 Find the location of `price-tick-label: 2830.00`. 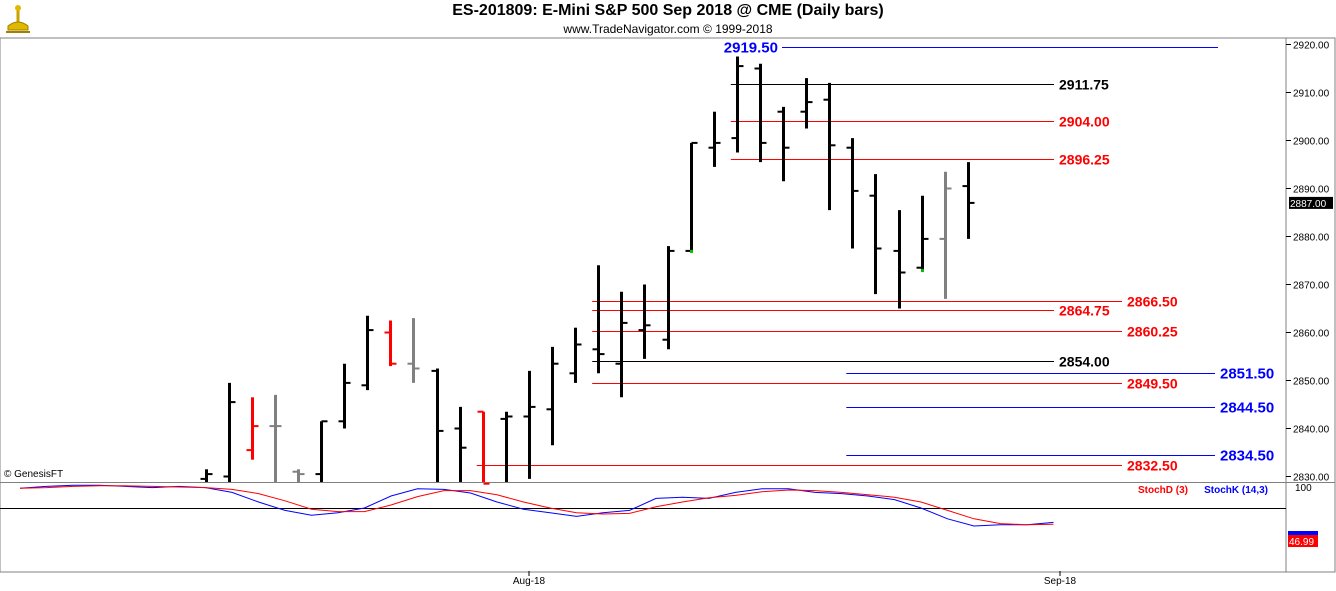

price-tick-label: 2830.00 is located at coordinates (1311, 478).